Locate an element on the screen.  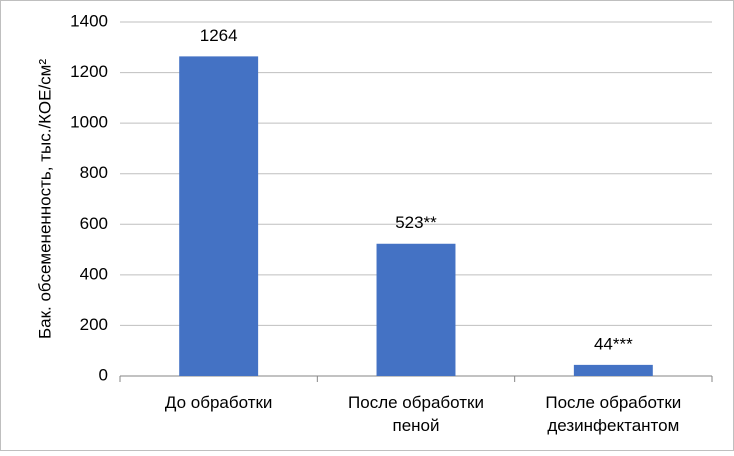
data-label: 1264 is located at coordinates (219, 35).